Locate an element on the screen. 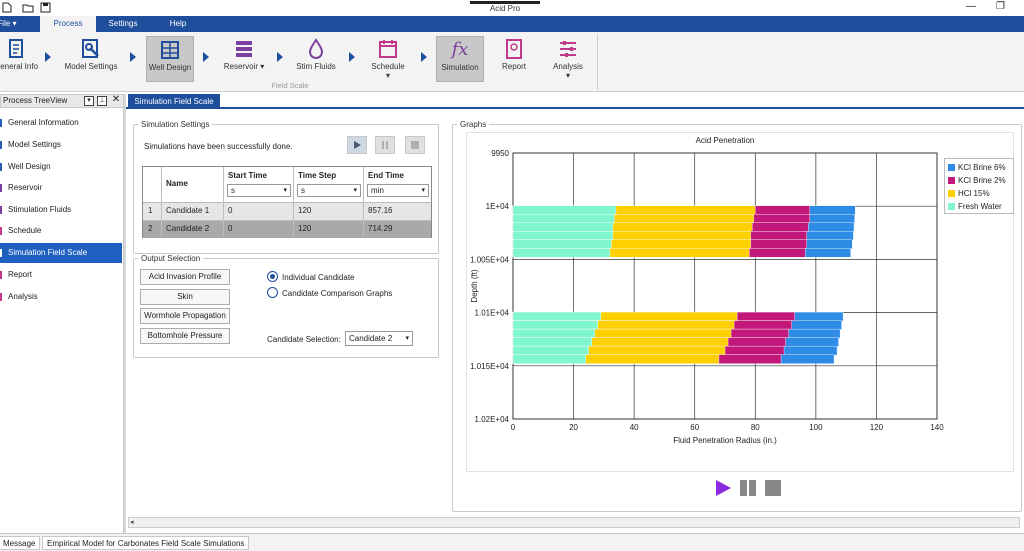 The width and height of the screenshot is (1024, 551). cell-name: Candidate 2 is located at coordinates (188, 228).